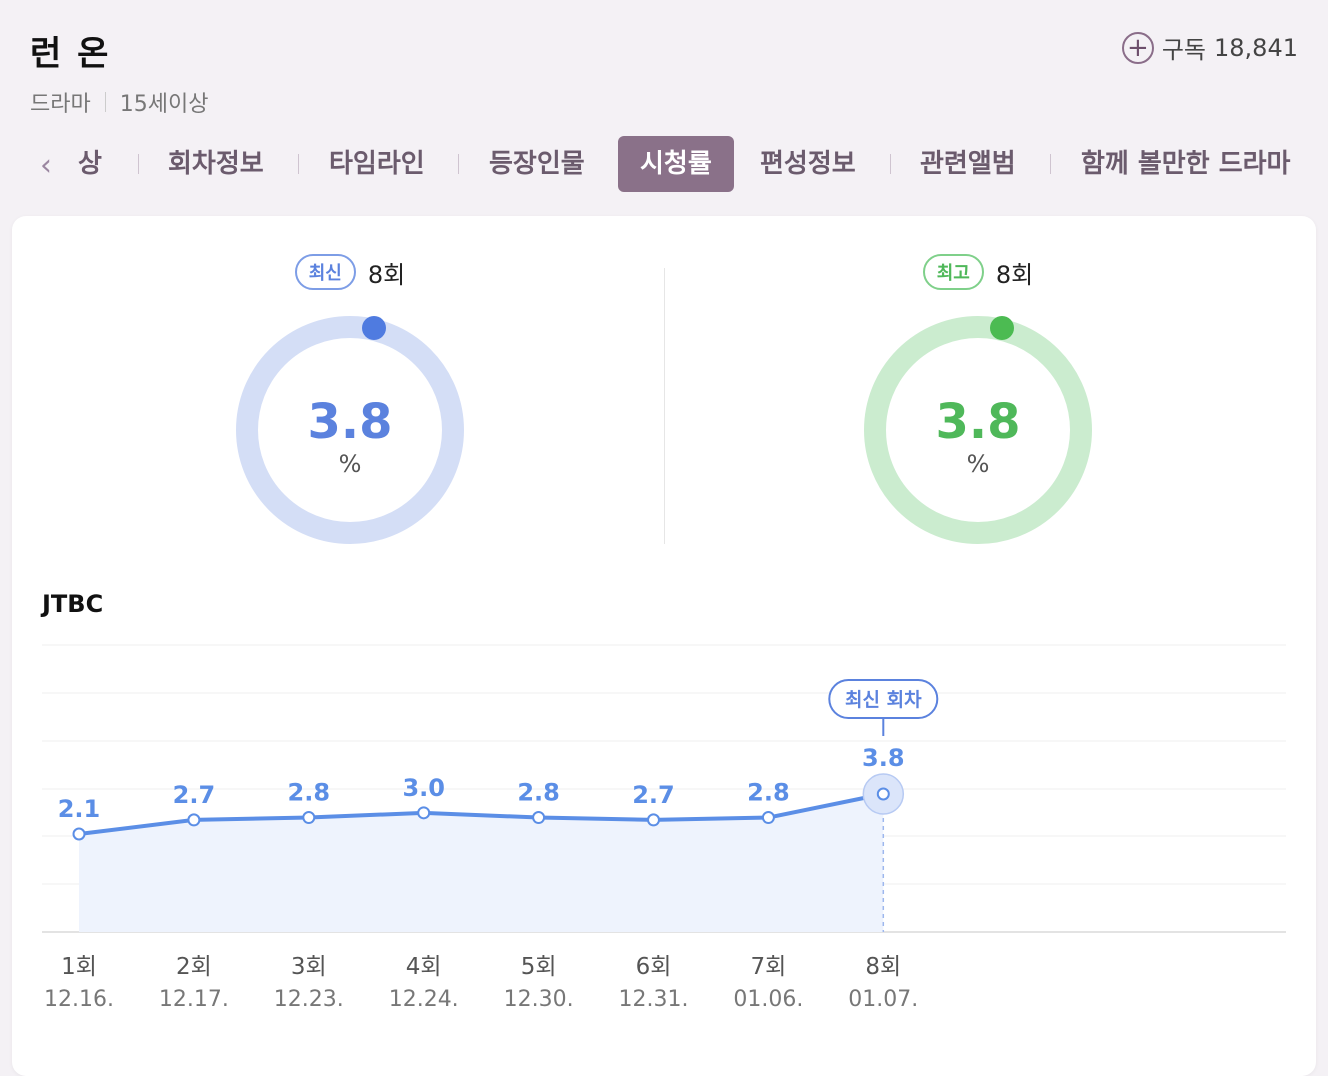  Describe the element at coordinates (374, 328) in the screenshot. I see `latest-ring-marker` at that location.